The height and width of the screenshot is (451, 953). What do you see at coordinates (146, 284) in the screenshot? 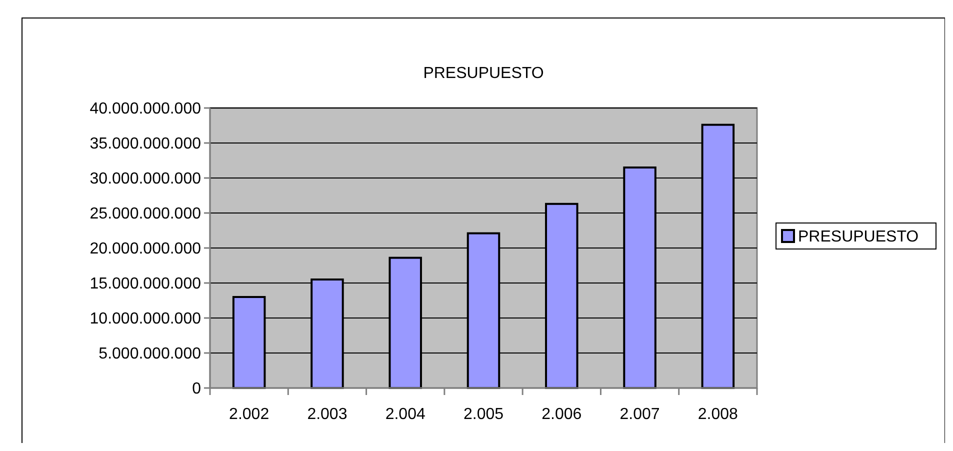
I see `y-tick-label: 15.000.000.000` at bounding box center [146, 284].